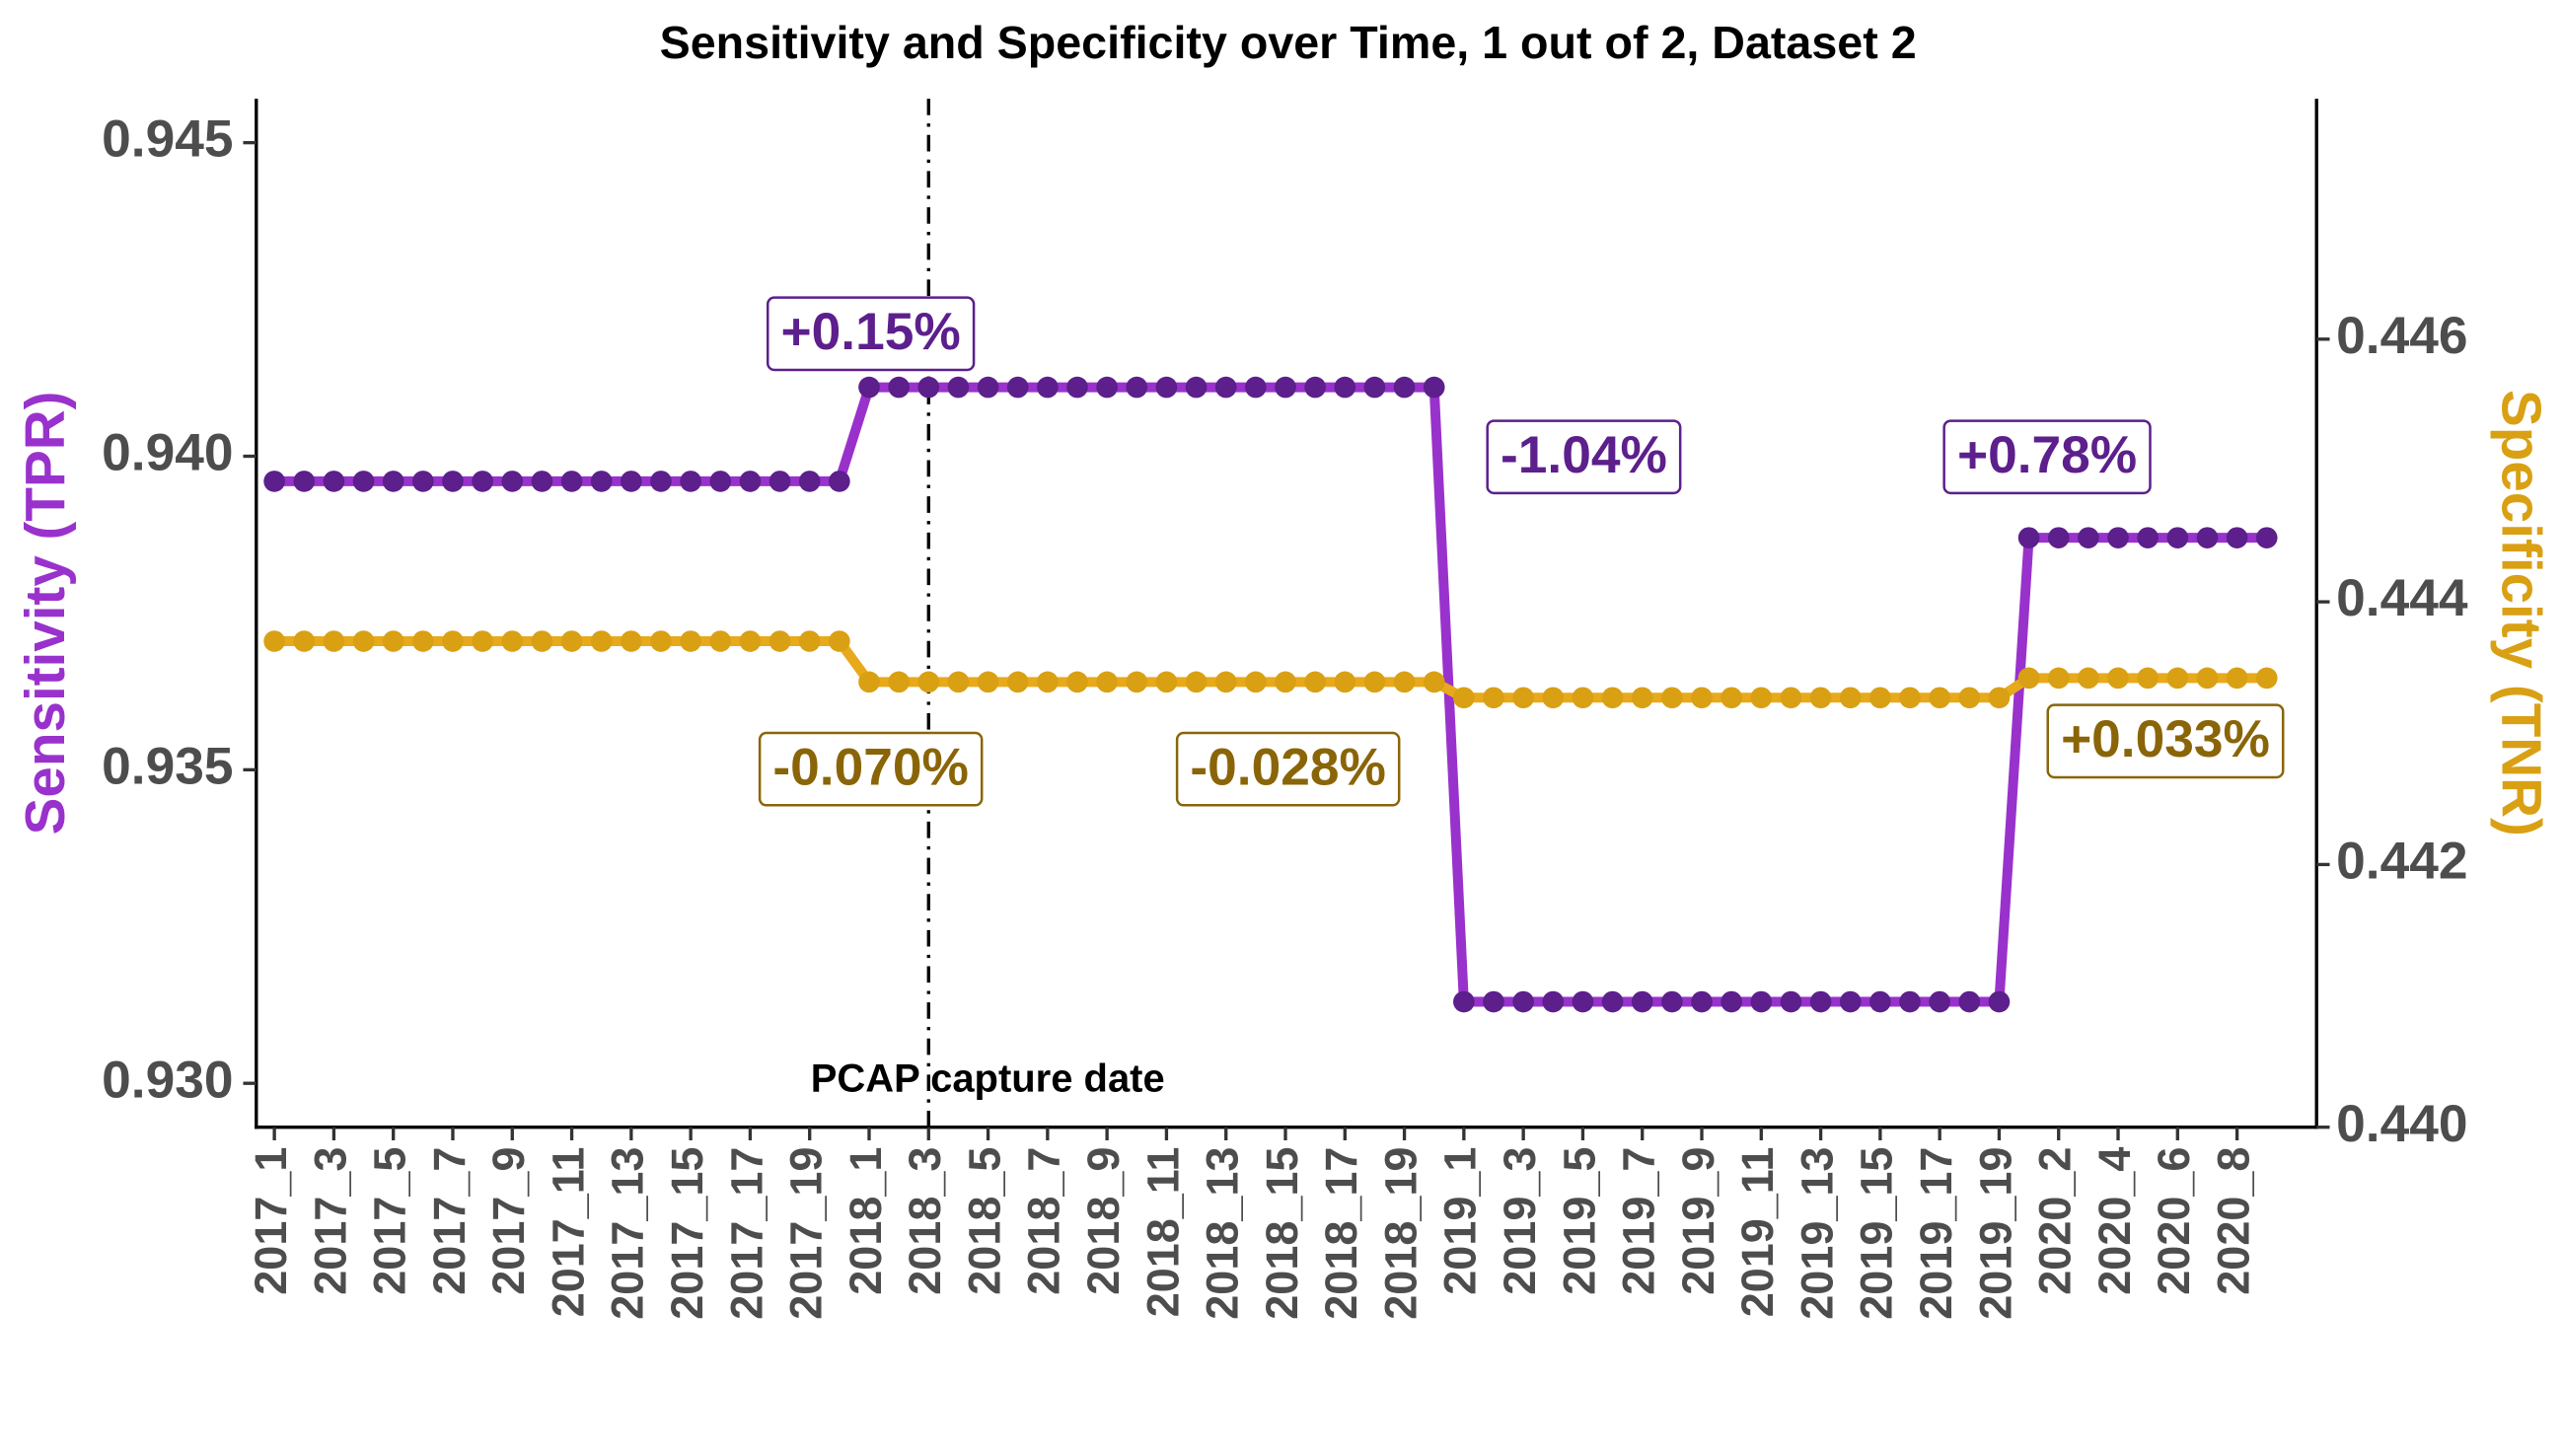 This screenshot has width=2563, height=1456. What do you see at coordinates (2401, 861) in the screenshot?
I see `y2-tick-label: 0.442` at bounding box center [2401, 861].